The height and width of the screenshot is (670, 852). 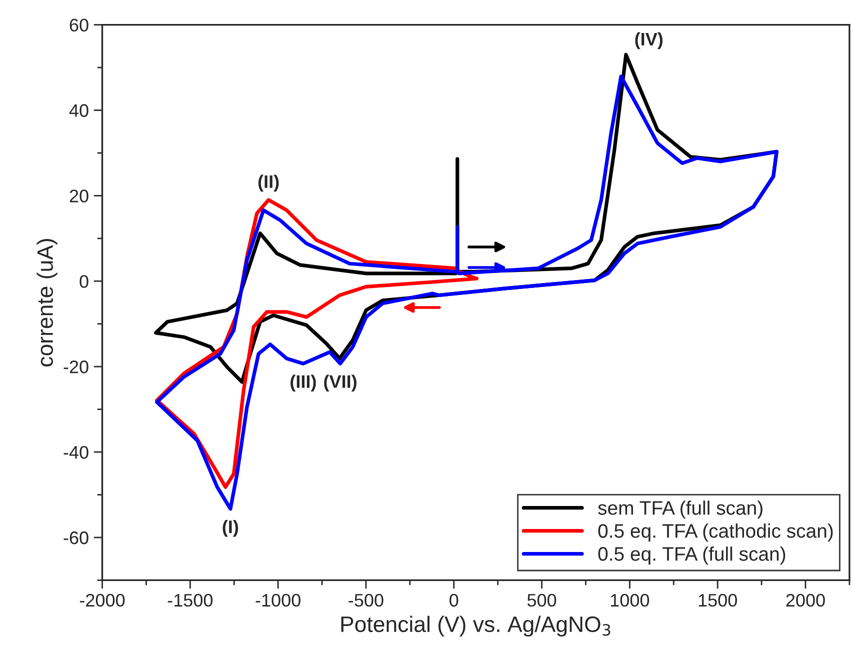 What do you see at coordinates (366, 600) in the screenshot?
I see `x-tick-label: -500` at bounding box center [366, 600].